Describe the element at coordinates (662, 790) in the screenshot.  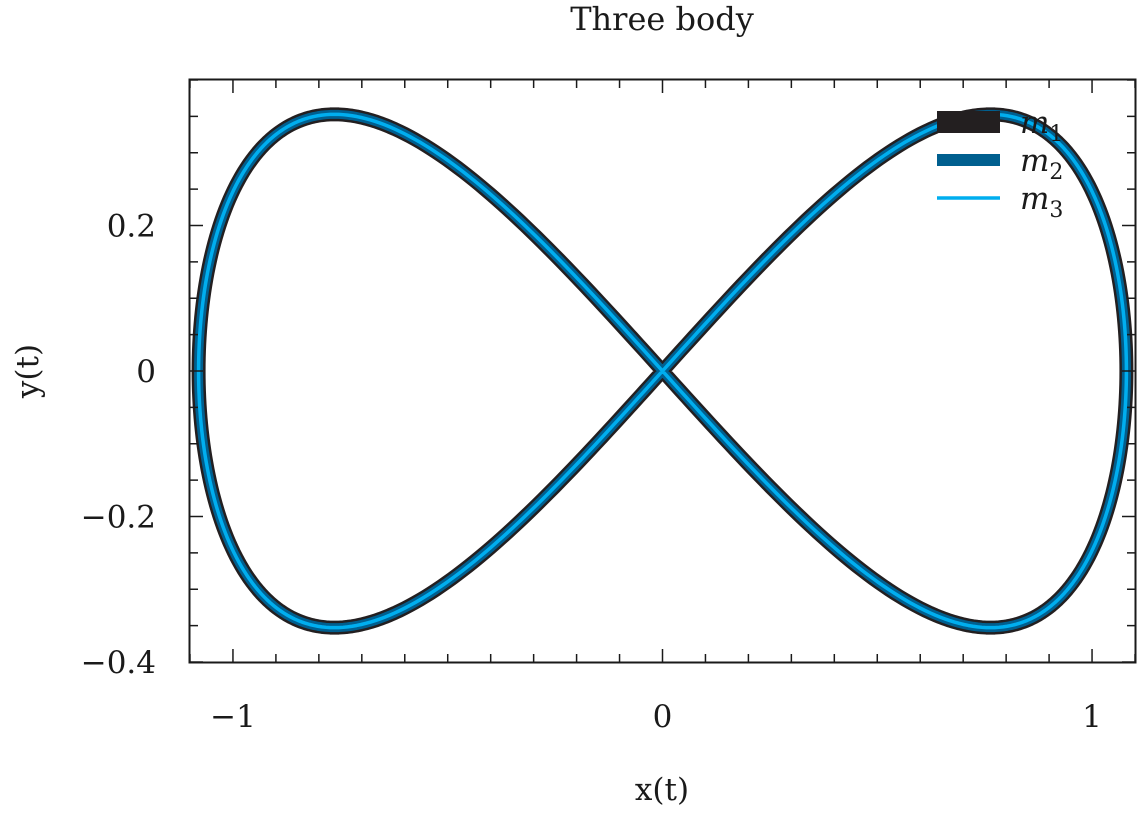
I see `x-axis-label: x(t)` at that location.